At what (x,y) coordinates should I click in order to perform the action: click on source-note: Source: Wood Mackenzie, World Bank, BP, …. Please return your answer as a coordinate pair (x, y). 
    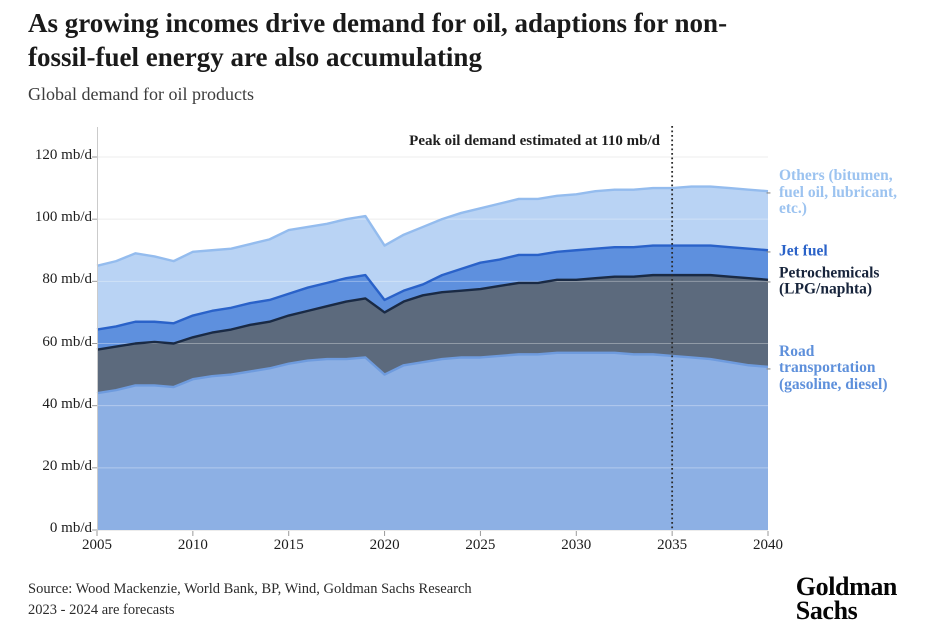
    Looking at the image, I should click on (250, 600).